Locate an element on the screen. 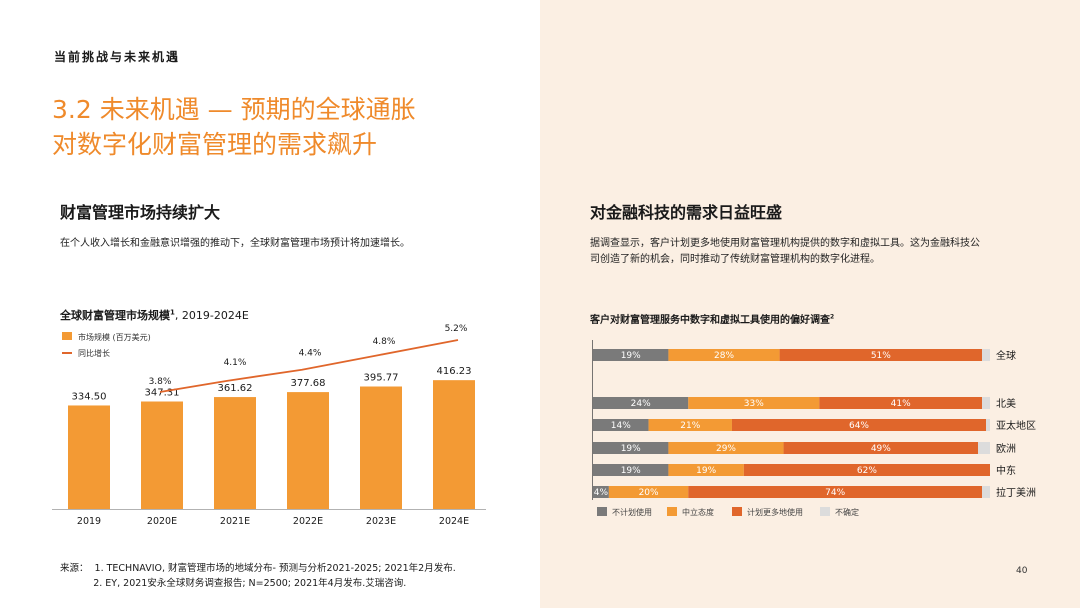 This screenshot has width=1080, height=608. survey-chart-title-main: 客户对财富管理服务中数字和虚拟工具使用的偏好调查 is located at coordinates (710, 320).